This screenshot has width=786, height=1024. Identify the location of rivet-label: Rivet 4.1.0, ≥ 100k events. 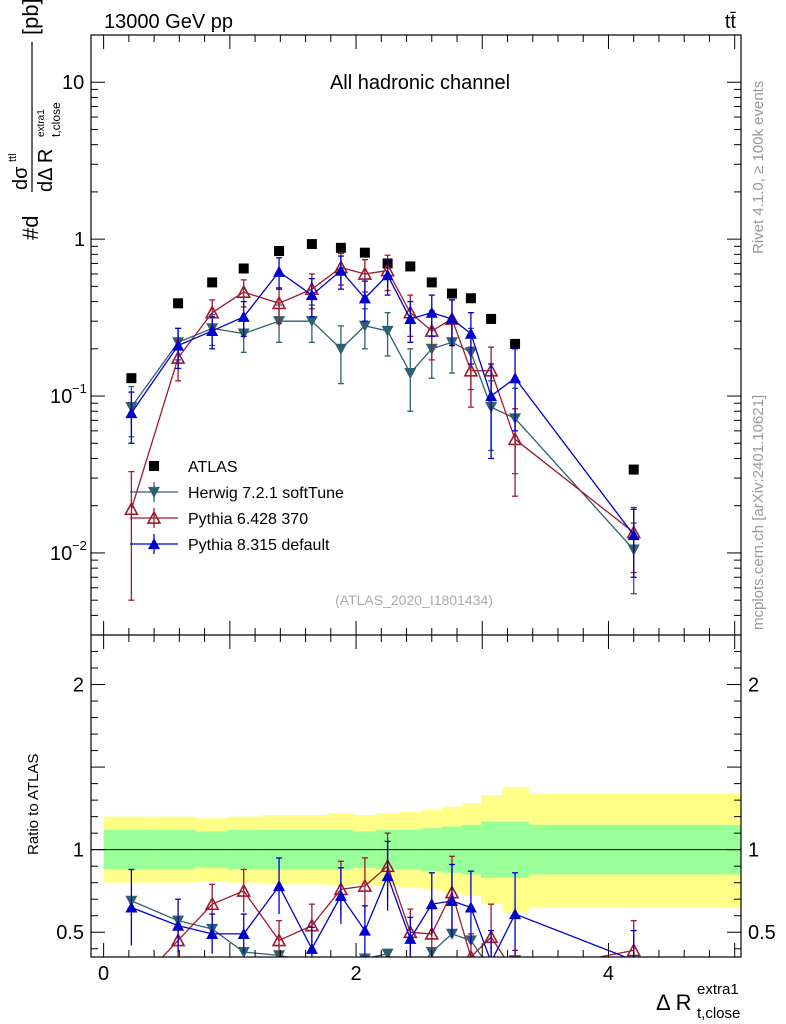
(758, 167).